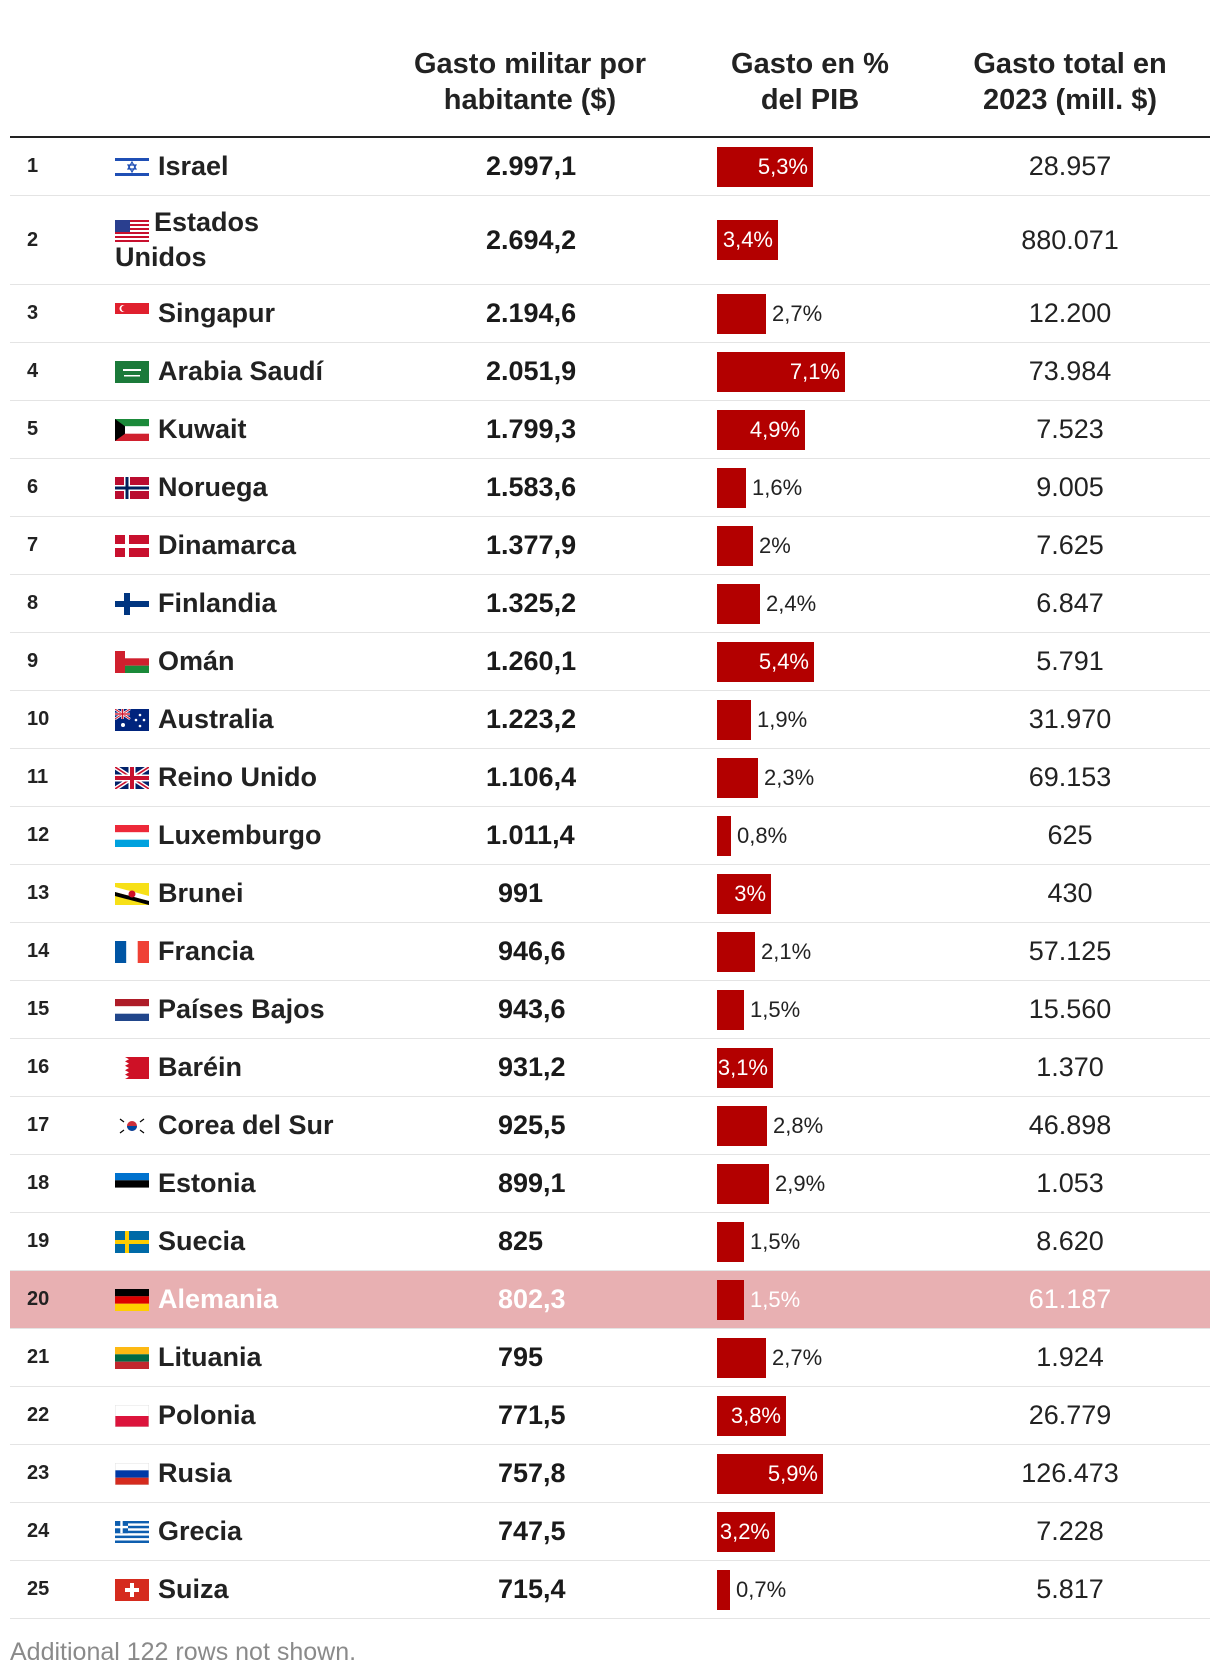 This screenshot has width=1220, height=1680. I want to click on flag-oman-icon, so click(132, 661).